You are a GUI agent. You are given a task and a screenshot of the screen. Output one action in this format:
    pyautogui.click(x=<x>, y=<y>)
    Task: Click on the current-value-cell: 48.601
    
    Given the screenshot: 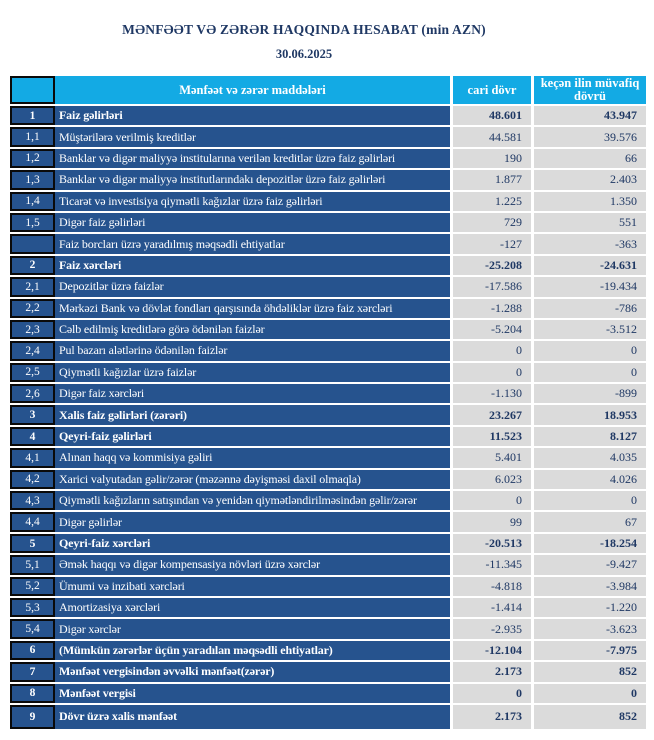 What is the action you would take?
    pyautogui.click(x=492, y=116)
    